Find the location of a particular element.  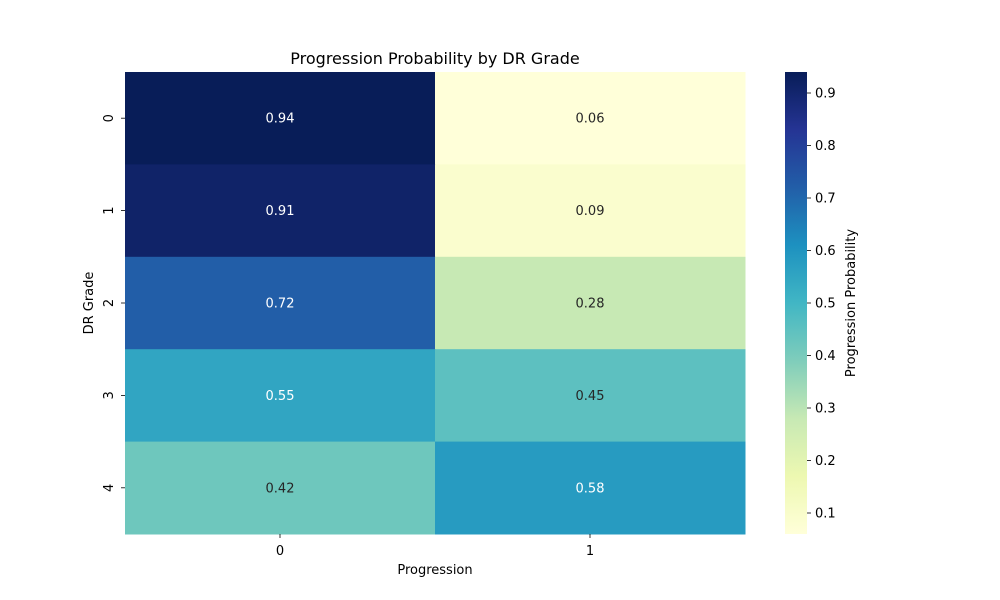

y-axis-label: DR Grade is located at coordinates (89, 303).